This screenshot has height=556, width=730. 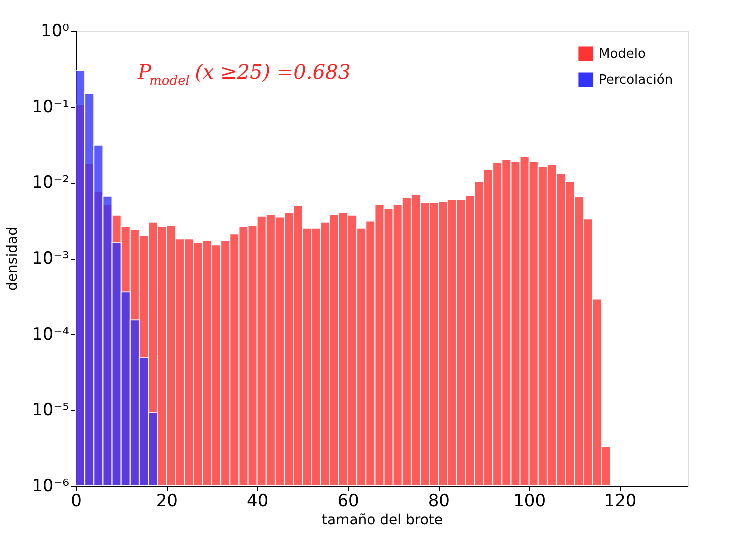 I want to click on x-tick-label: 0, so click(x=76, y=502).